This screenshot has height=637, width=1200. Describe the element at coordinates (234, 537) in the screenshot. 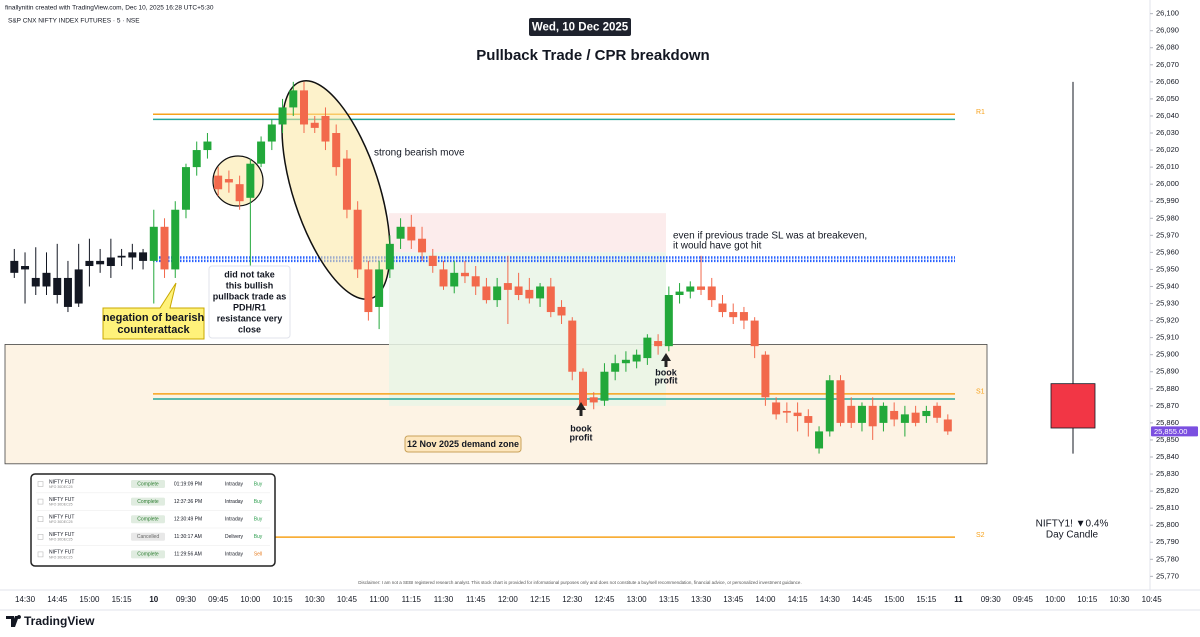

I see `order-product: Delivery` at that location.